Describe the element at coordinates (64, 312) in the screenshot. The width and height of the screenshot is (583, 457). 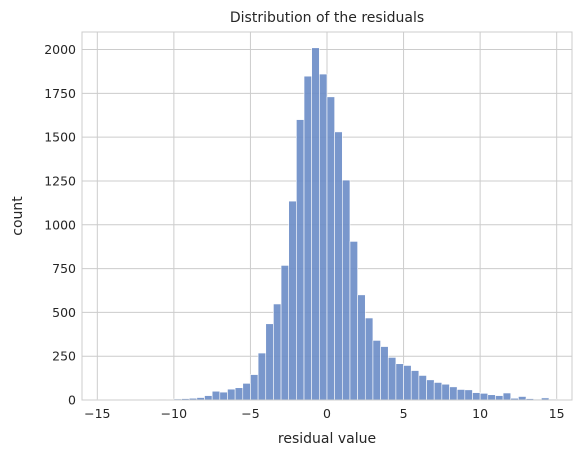
I see `y-tick-label: 500` at that location.